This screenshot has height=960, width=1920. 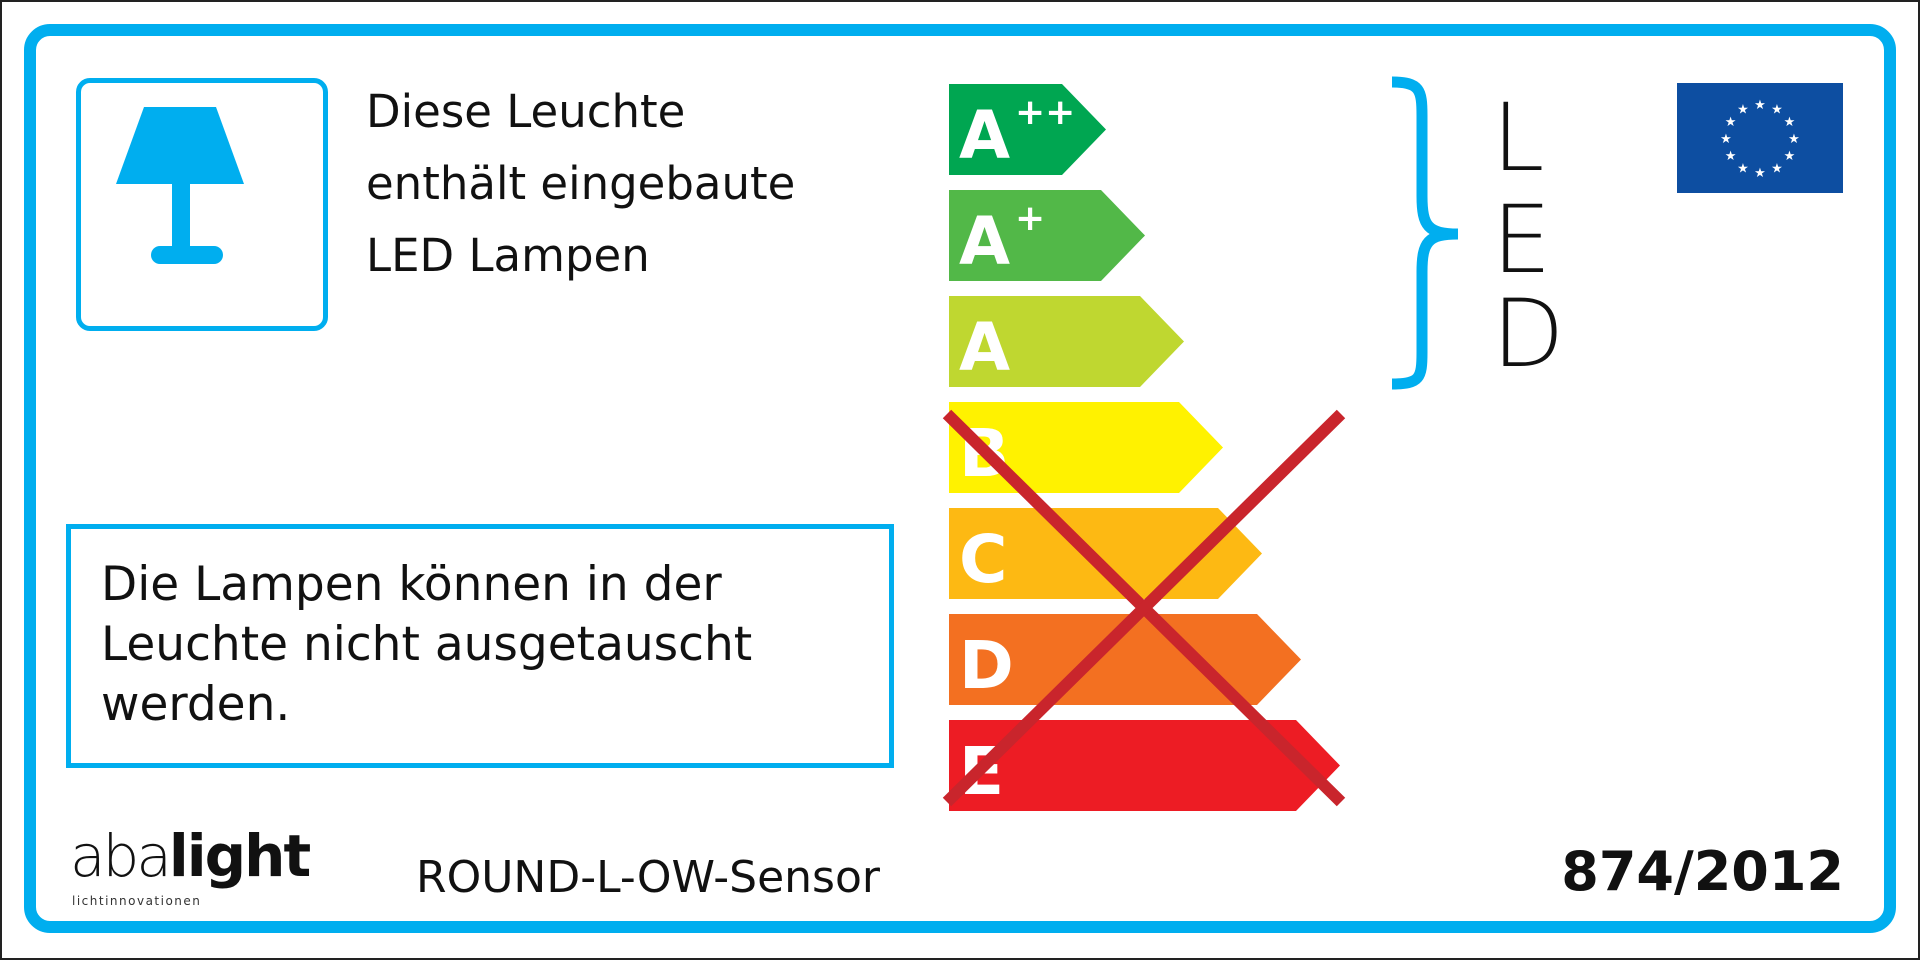 I want to click on description-line: enthält eingebaute, so click(x=581, y=183).